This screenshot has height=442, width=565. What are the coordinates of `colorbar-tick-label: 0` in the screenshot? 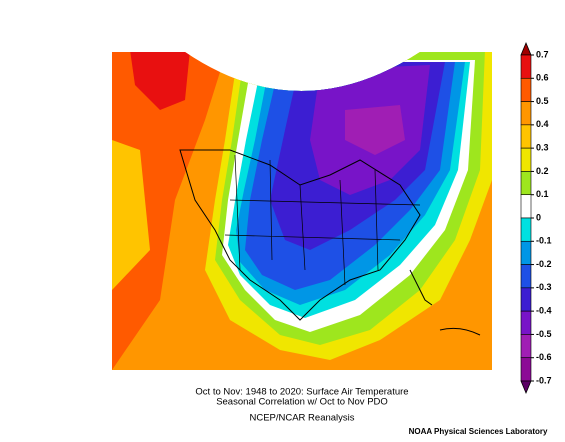 It's located at (538, 217).